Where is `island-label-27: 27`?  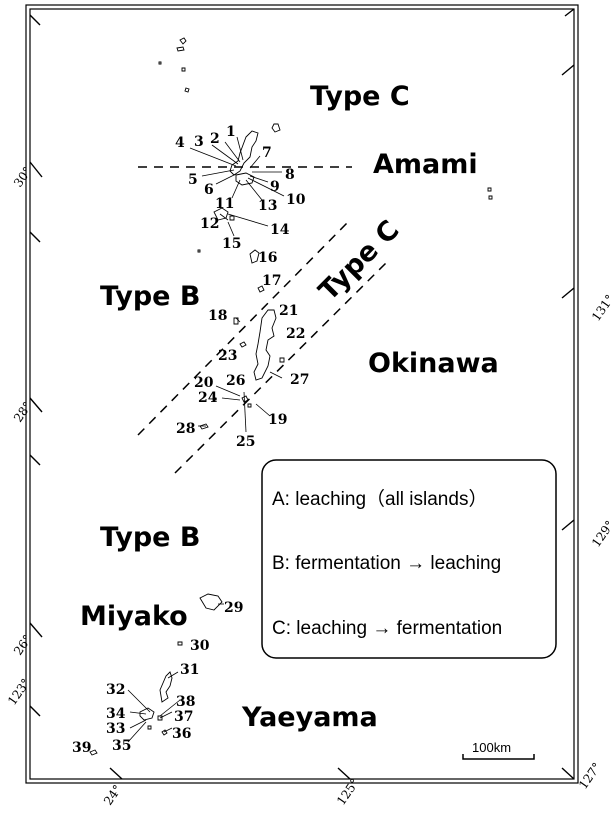
island-label-27: 27 is located at coordinates (299, 380).